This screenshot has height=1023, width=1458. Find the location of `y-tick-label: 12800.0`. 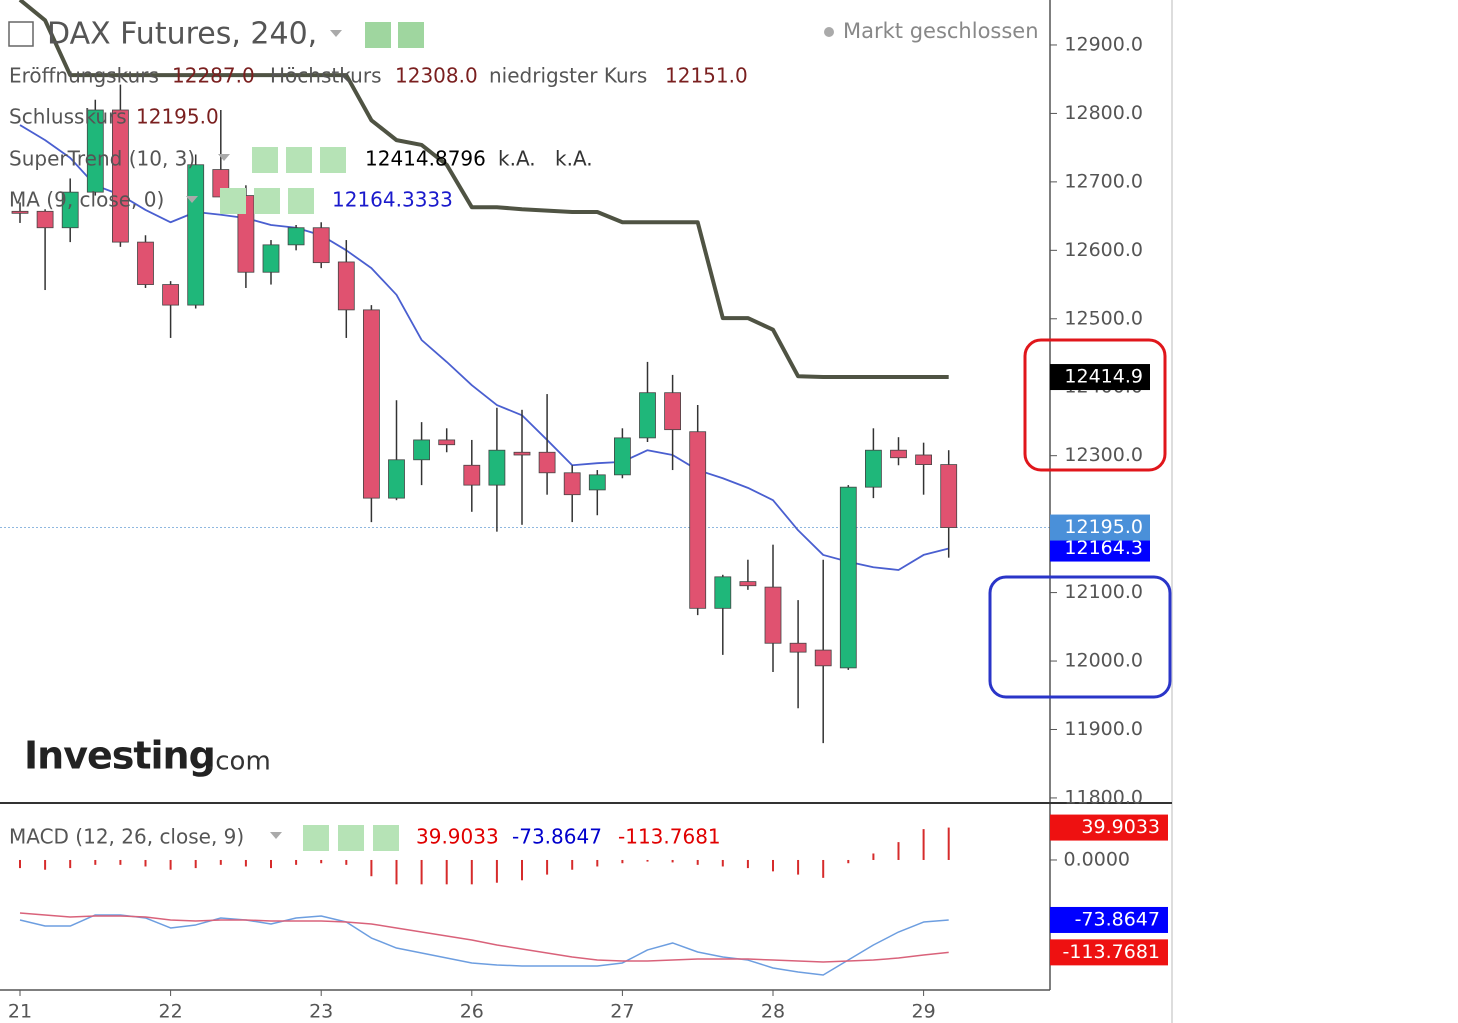

y-tick-label: 12800.0 is located at coordinates (1103, 113).